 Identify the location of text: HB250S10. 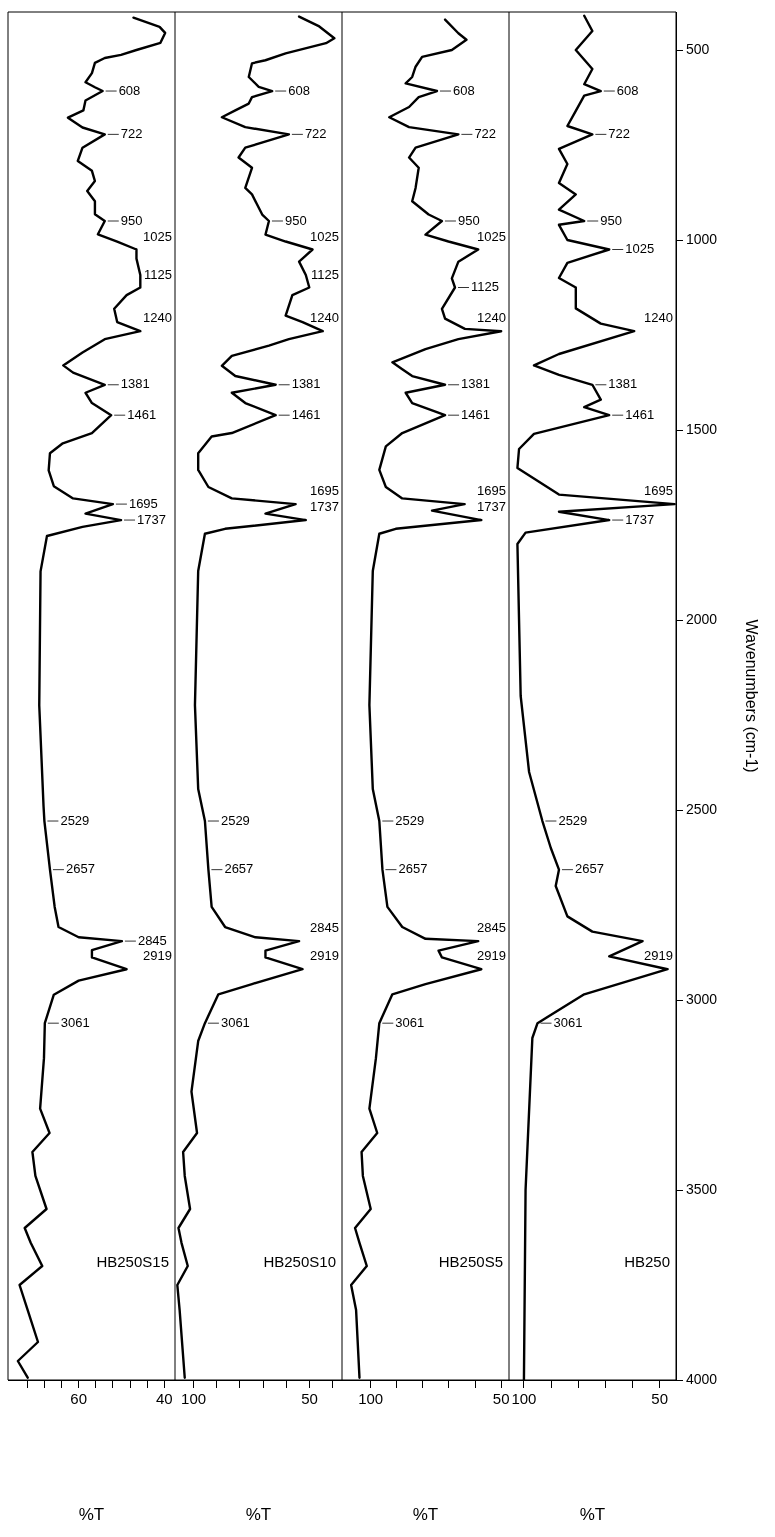
(299, 1262).